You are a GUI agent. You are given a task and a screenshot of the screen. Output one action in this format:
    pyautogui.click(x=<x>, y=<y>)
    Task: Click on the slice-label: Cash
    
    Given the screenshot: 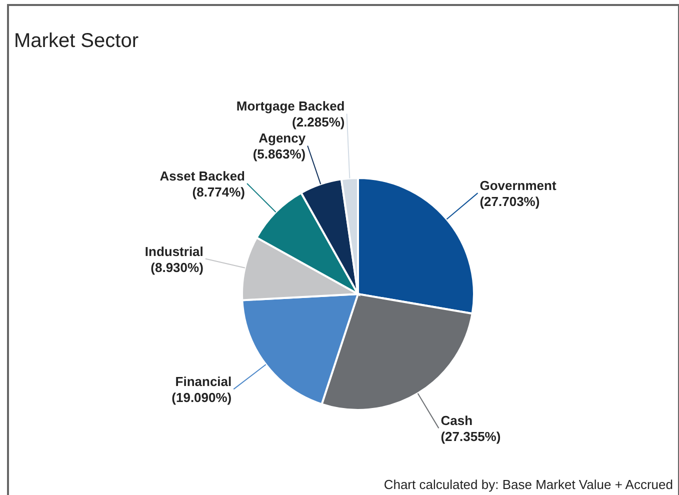 What is the action you would take?
    pyautogui.click(x=456, y=420)
    